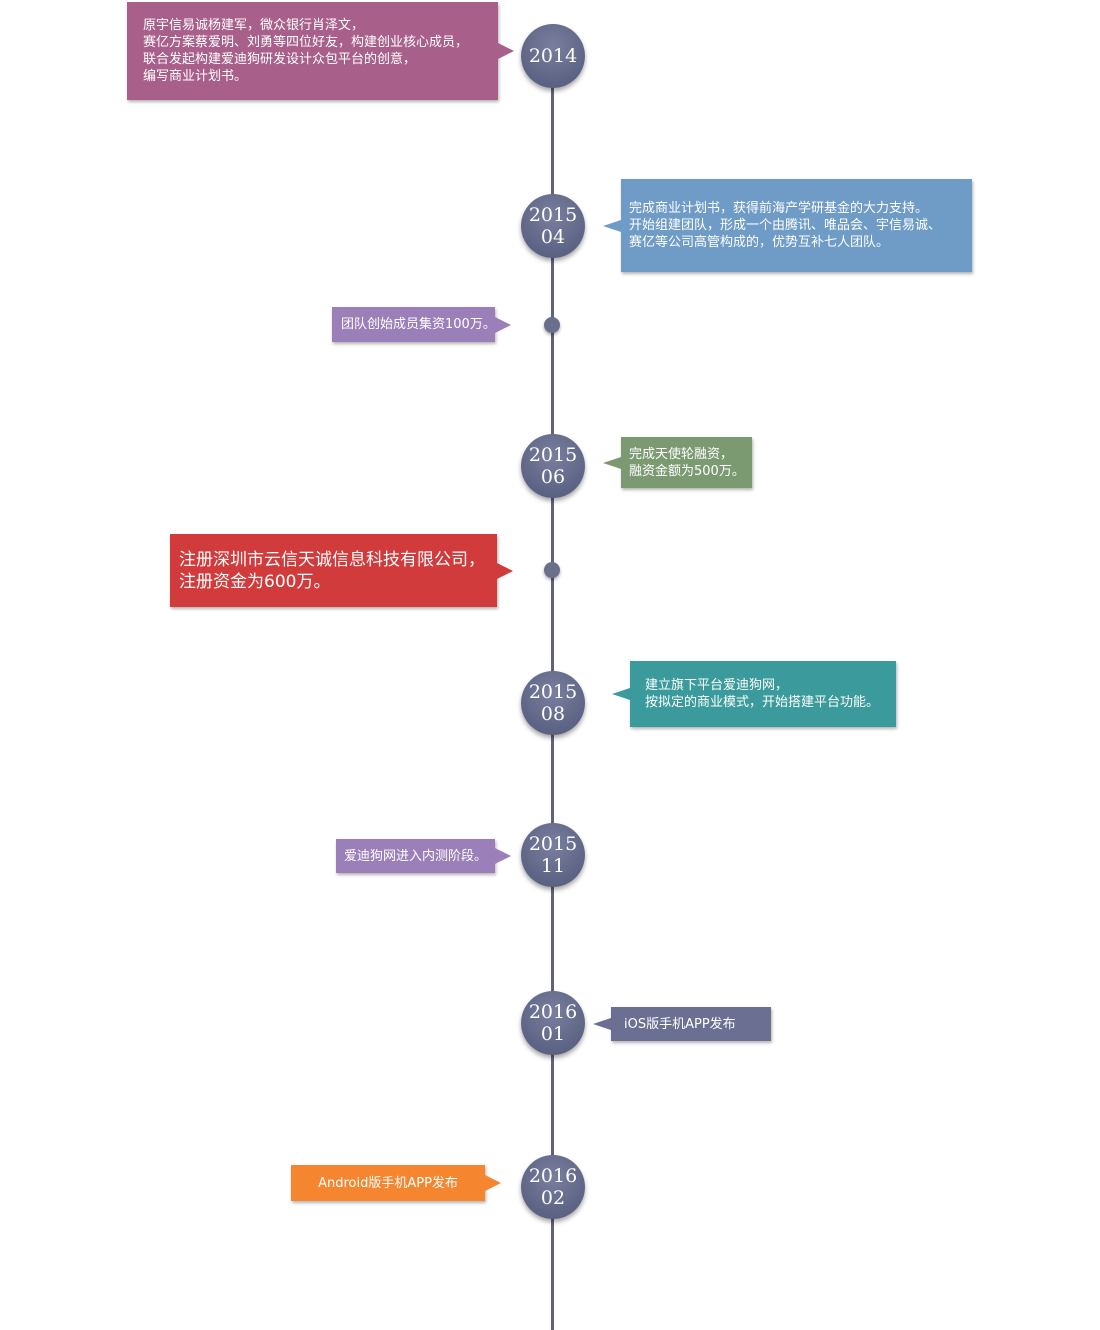  What do you see at coordinates (553, 237) in the screenshot?
I see `node-month: 04` at bounding box center [553, 237].